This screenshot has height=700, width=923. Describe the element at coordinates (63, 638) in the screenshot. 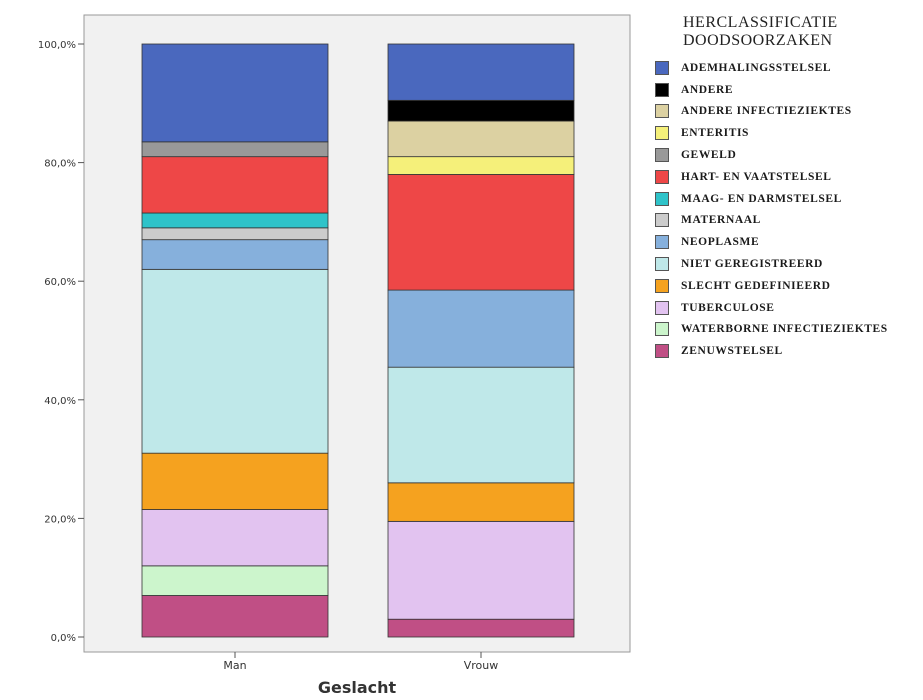

I see `y-tick-label: 0,0%` at that location.